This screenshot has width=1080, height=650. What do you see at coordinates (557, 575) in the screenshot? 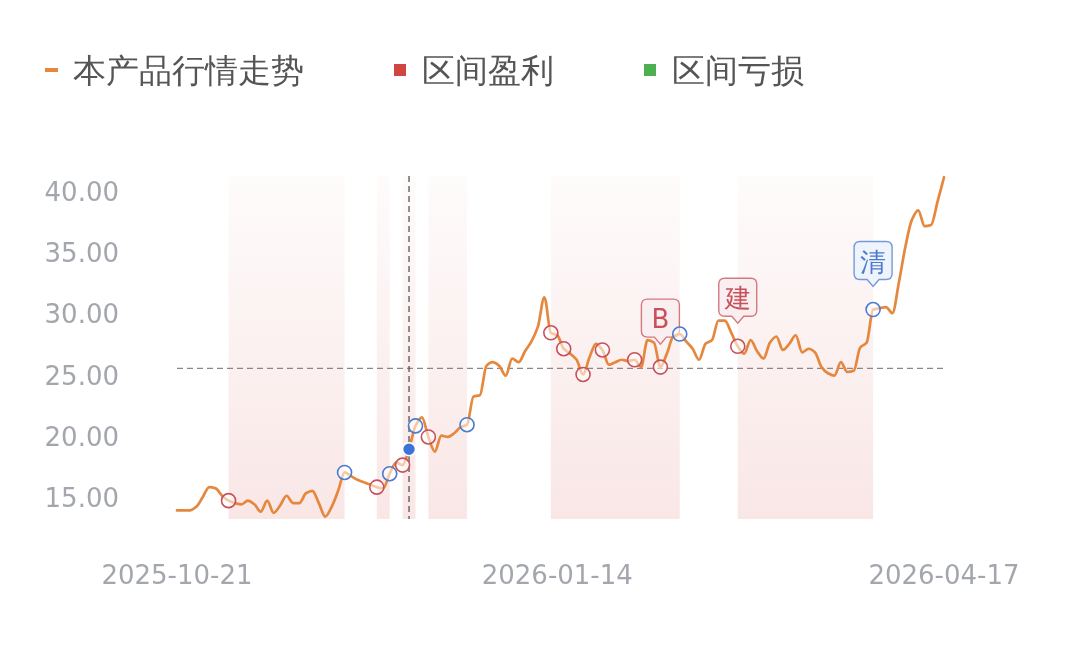
I see `x-tick-label: 2026-01-14` at bounding box center [557, 575].